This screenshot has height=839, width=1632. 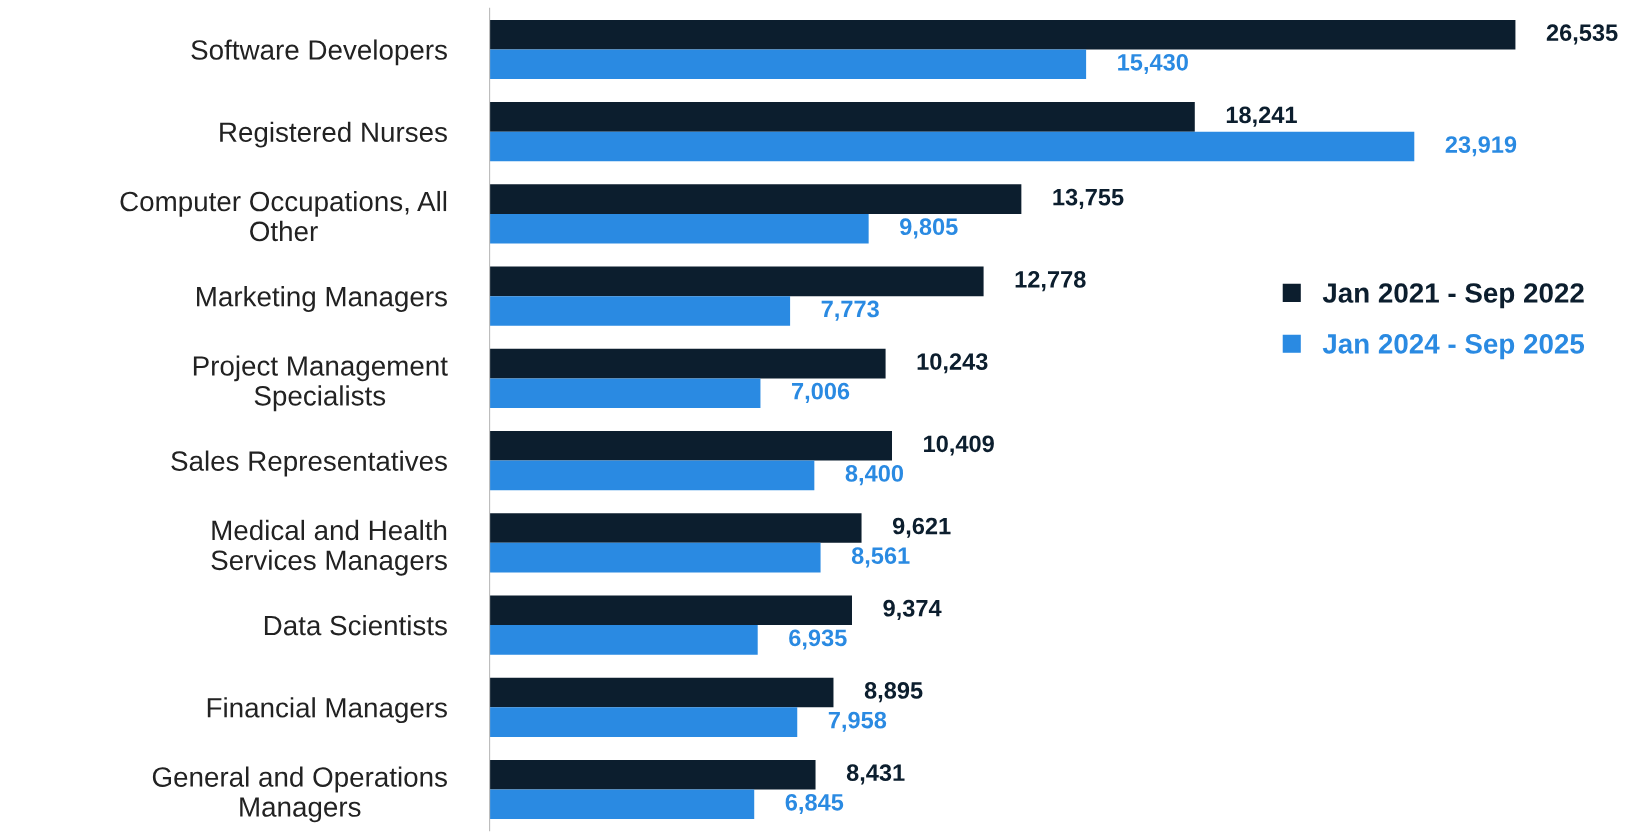 I want to click on y-tick-label: Medical and Health Services Managers, so click(x=329, y=547).